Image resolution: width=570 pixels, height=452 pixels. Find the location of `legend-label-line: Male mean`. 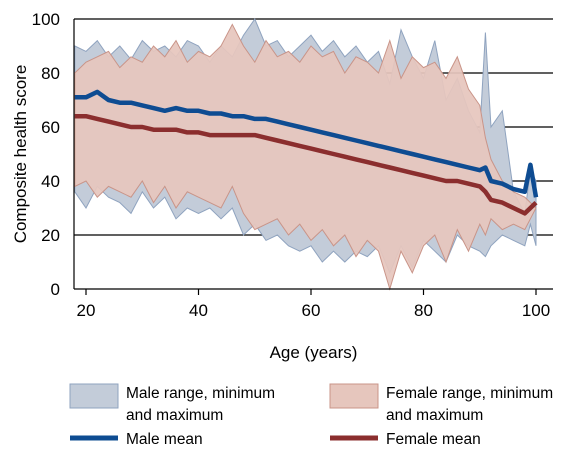

legend-label-line: Male mean is located at coordinates (164, 439).